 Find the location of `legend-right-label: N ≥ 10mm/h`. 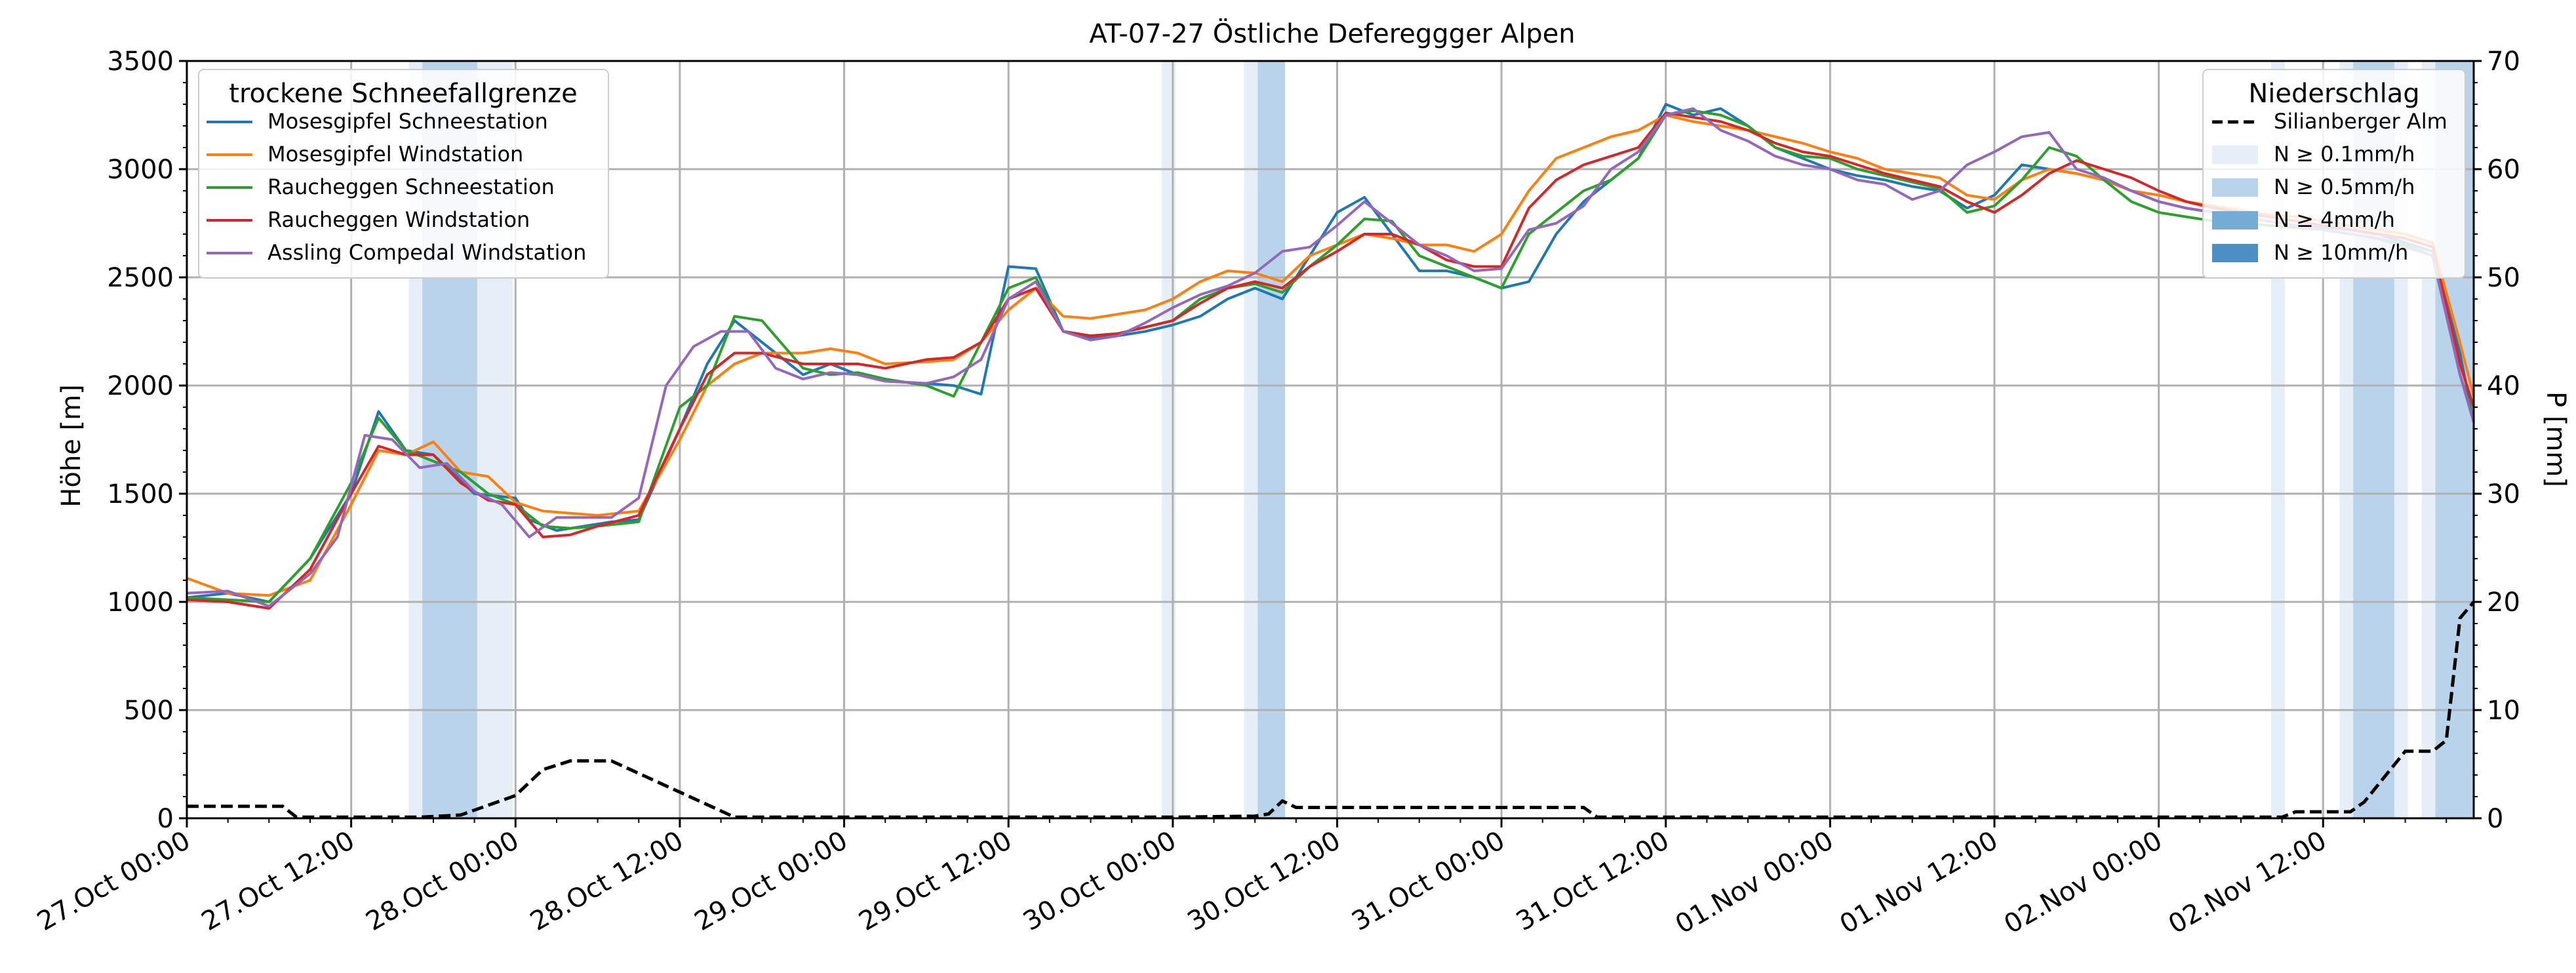

legend-right-label: N ≥ 10mm/h is located at coordinates (2341, 253).